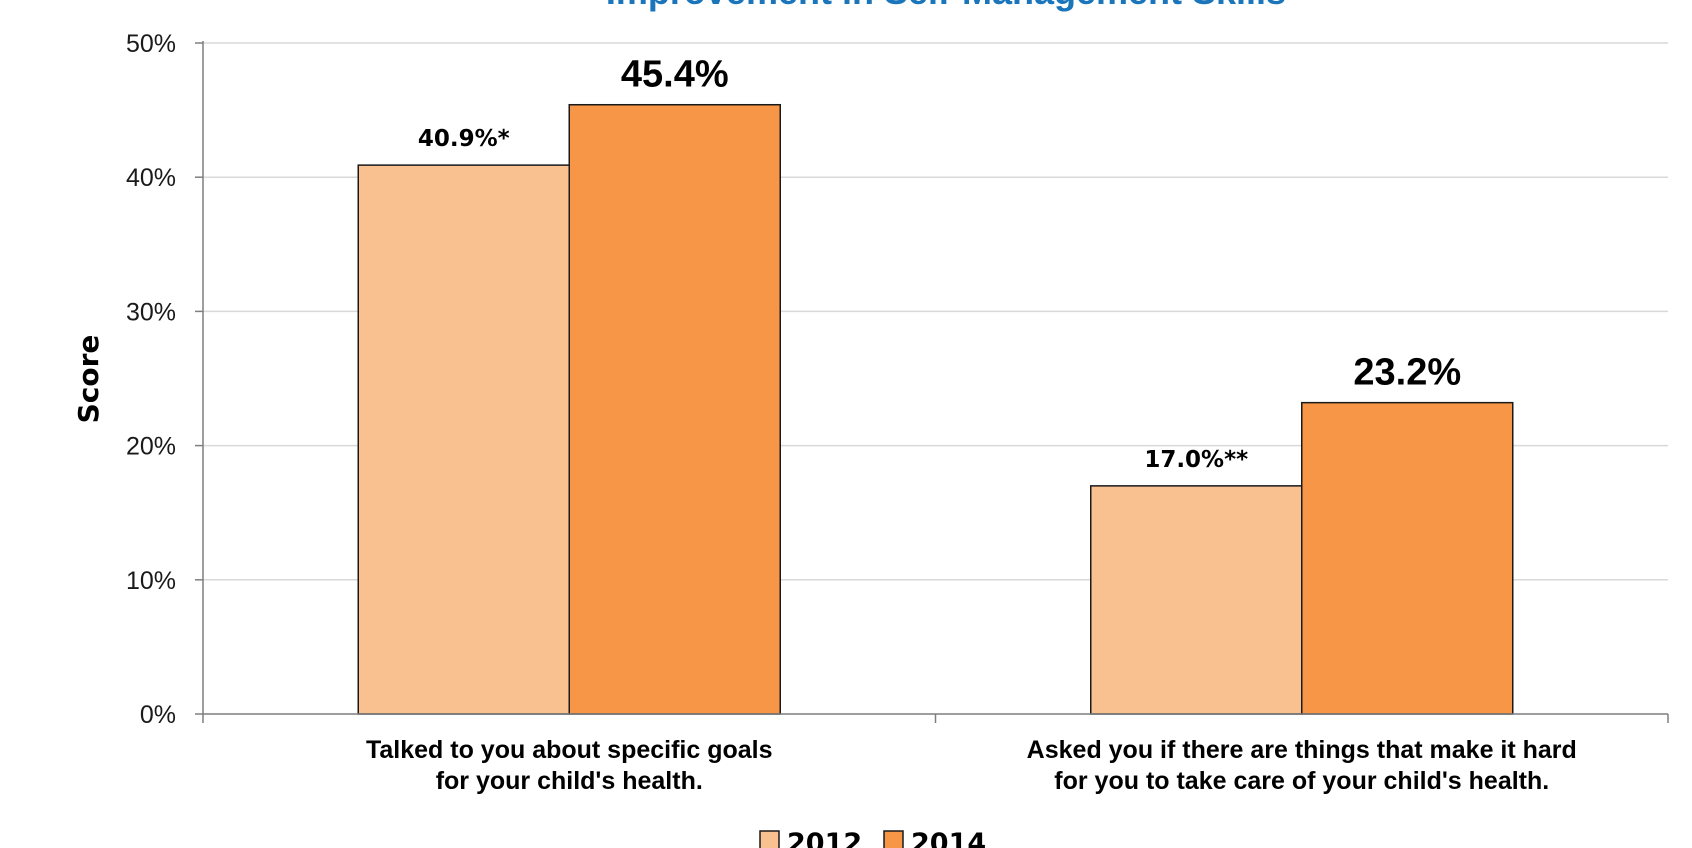 The image size is (1692, 848). I want to click on legend-label-2012: 2012, so click(824, 838).